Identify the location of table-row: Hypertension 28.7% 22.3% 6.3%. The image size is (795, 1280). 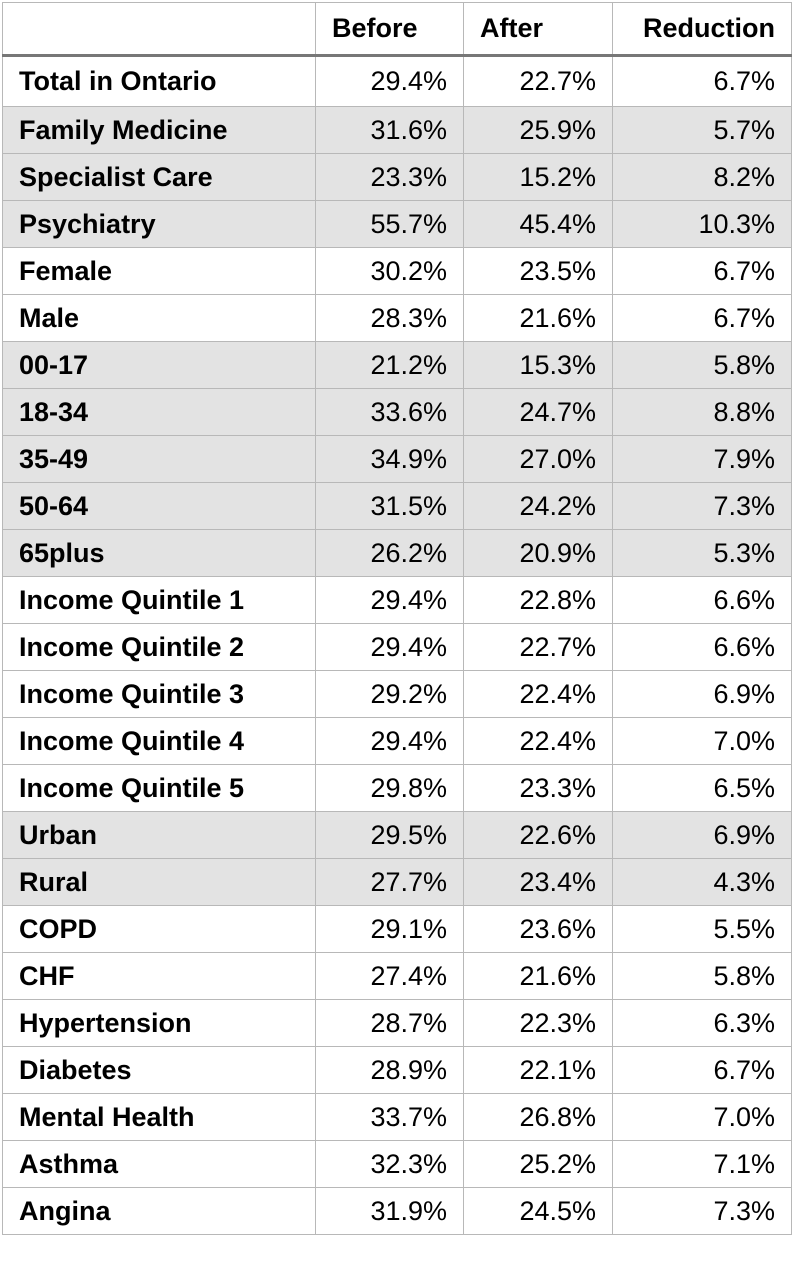
(397, 1023).